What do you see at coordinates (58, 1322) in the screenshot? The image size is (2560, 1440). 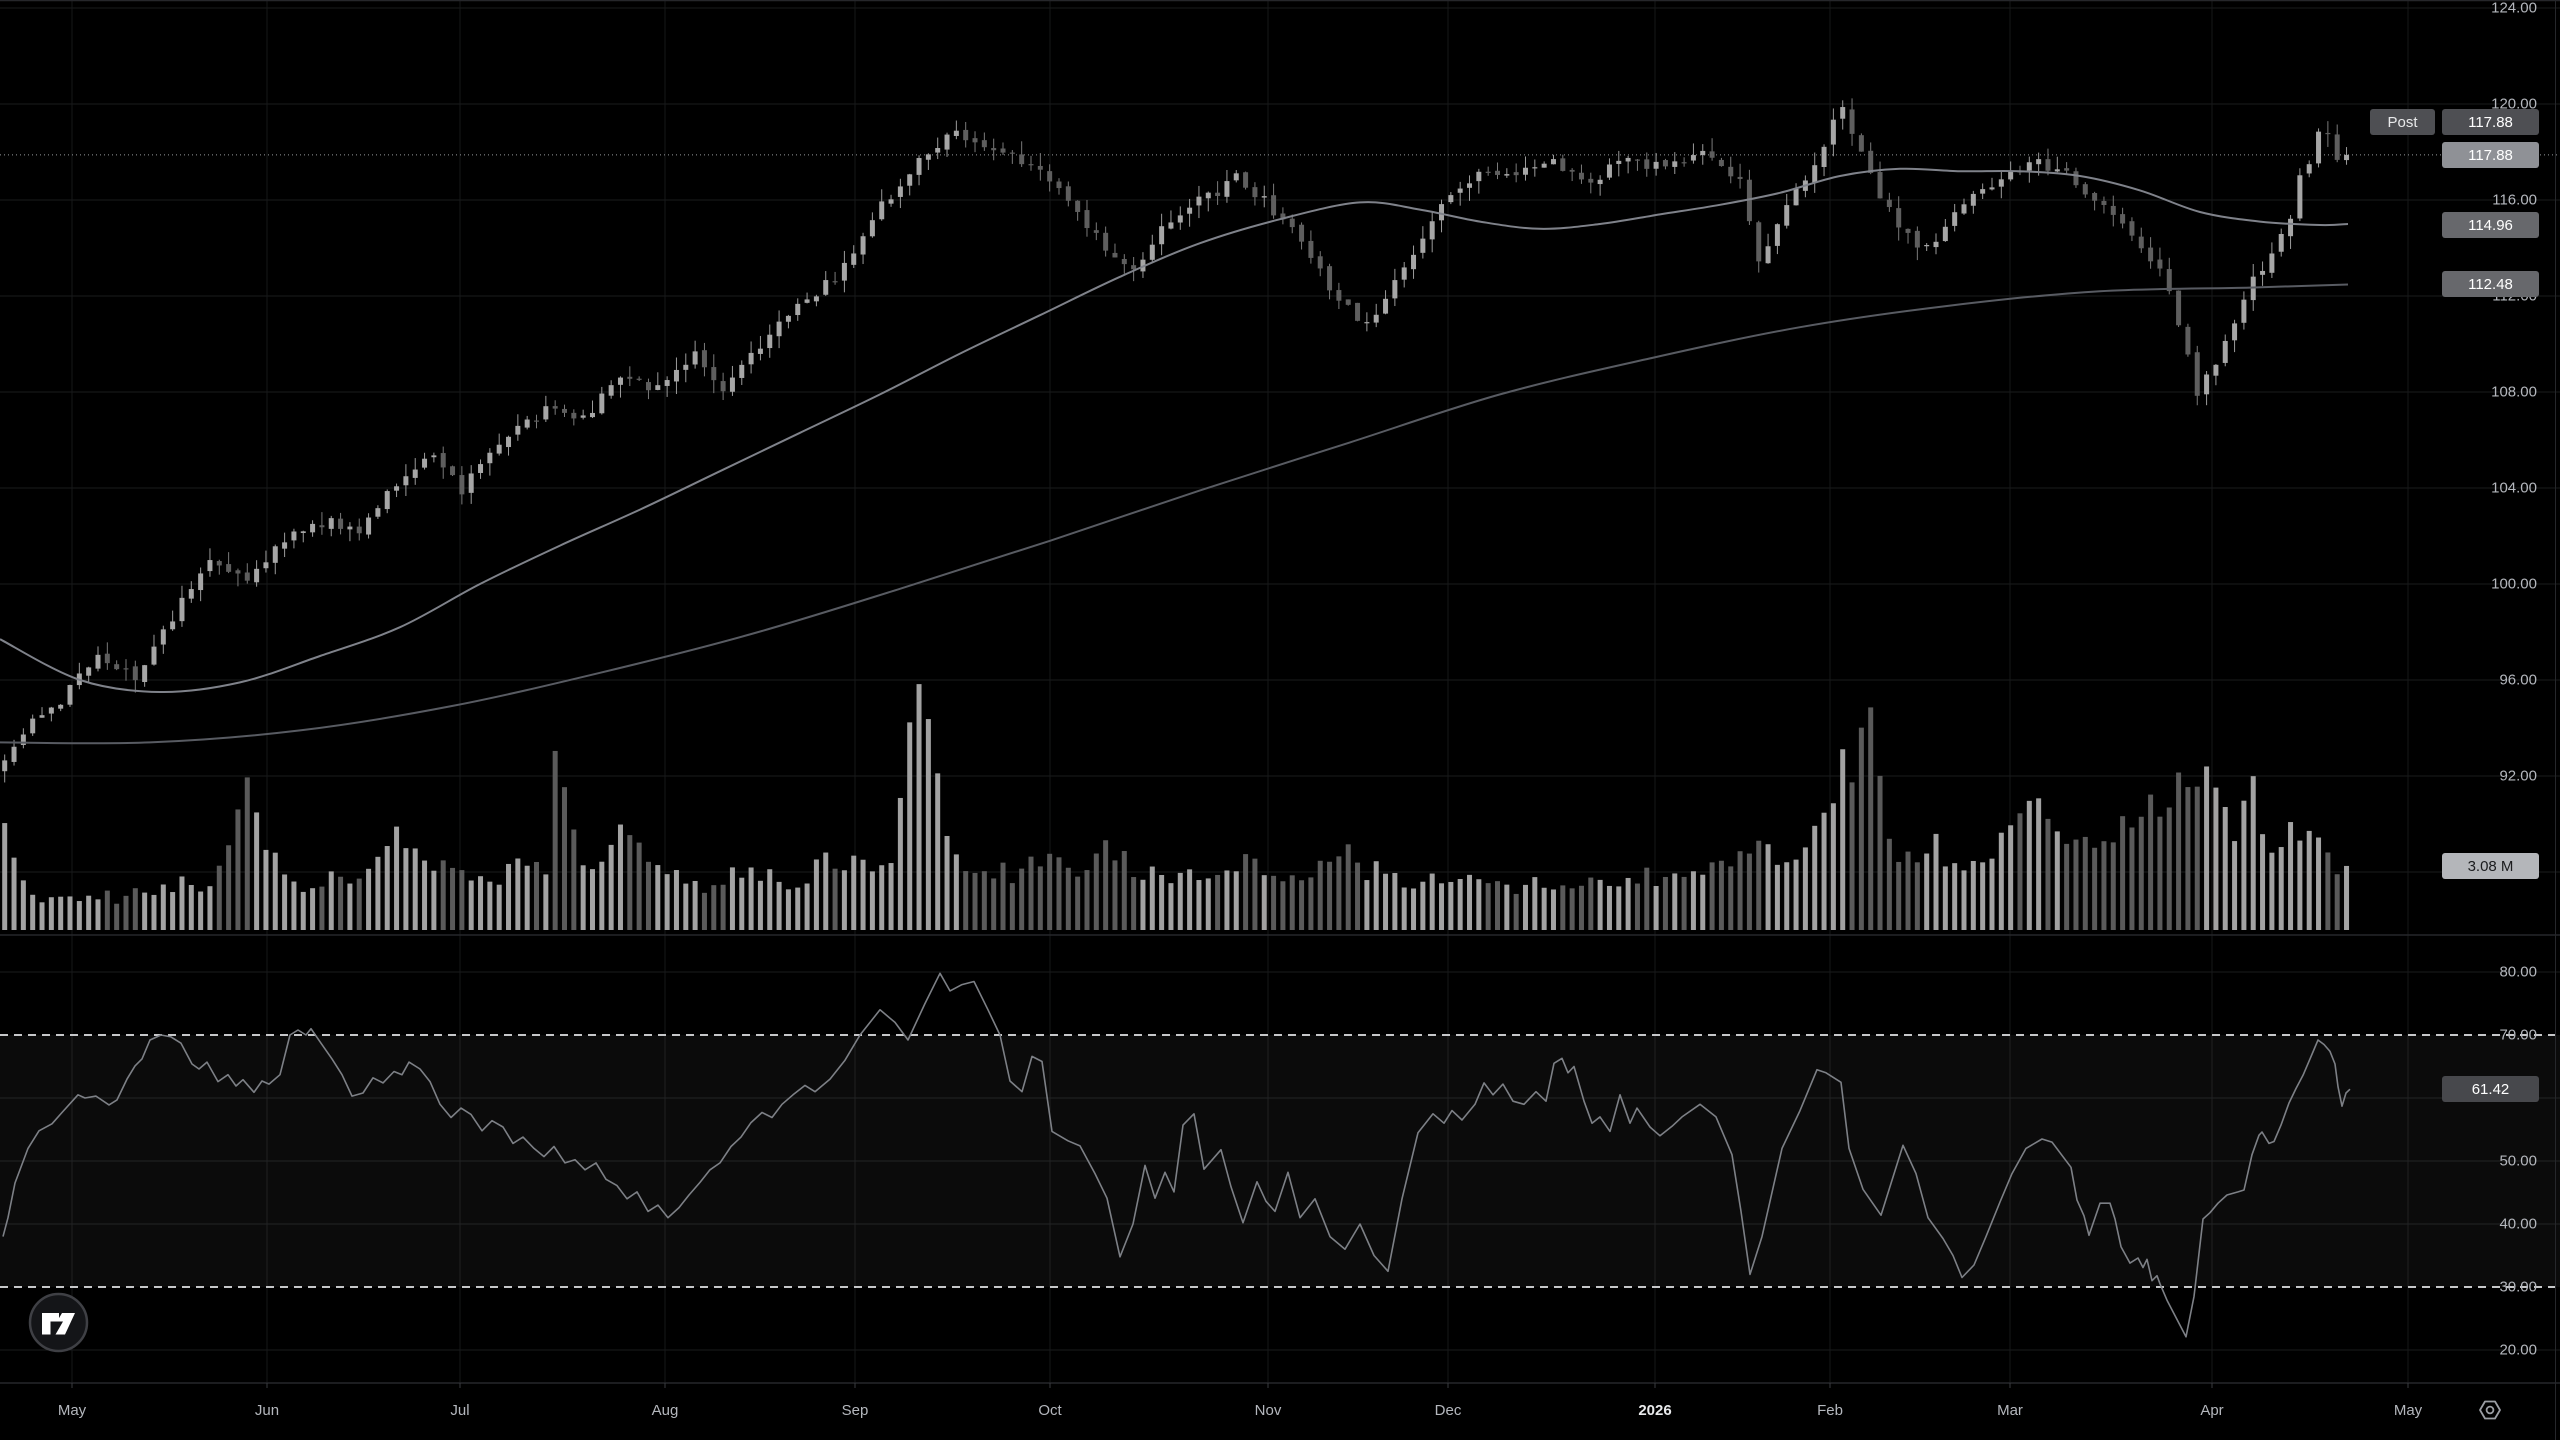 I see `tradingview-logo-icon` at bounding box center [58, 1322].